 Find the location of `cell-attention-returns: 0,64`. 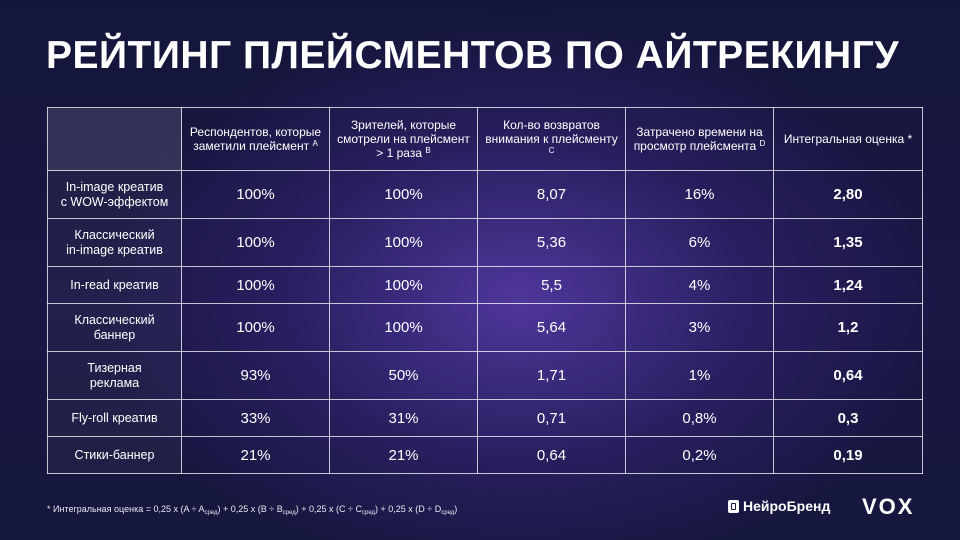

cell-attention-returns: 0,64 is located at coordinates (551, 455).